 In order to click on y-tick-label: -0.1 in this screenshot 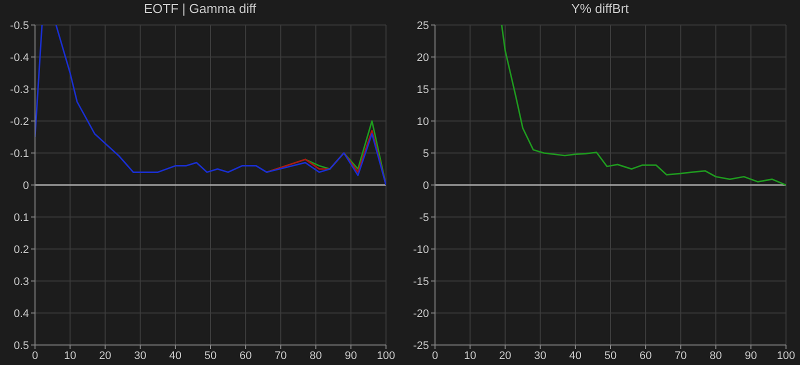, I will do `click(19, 154)`.